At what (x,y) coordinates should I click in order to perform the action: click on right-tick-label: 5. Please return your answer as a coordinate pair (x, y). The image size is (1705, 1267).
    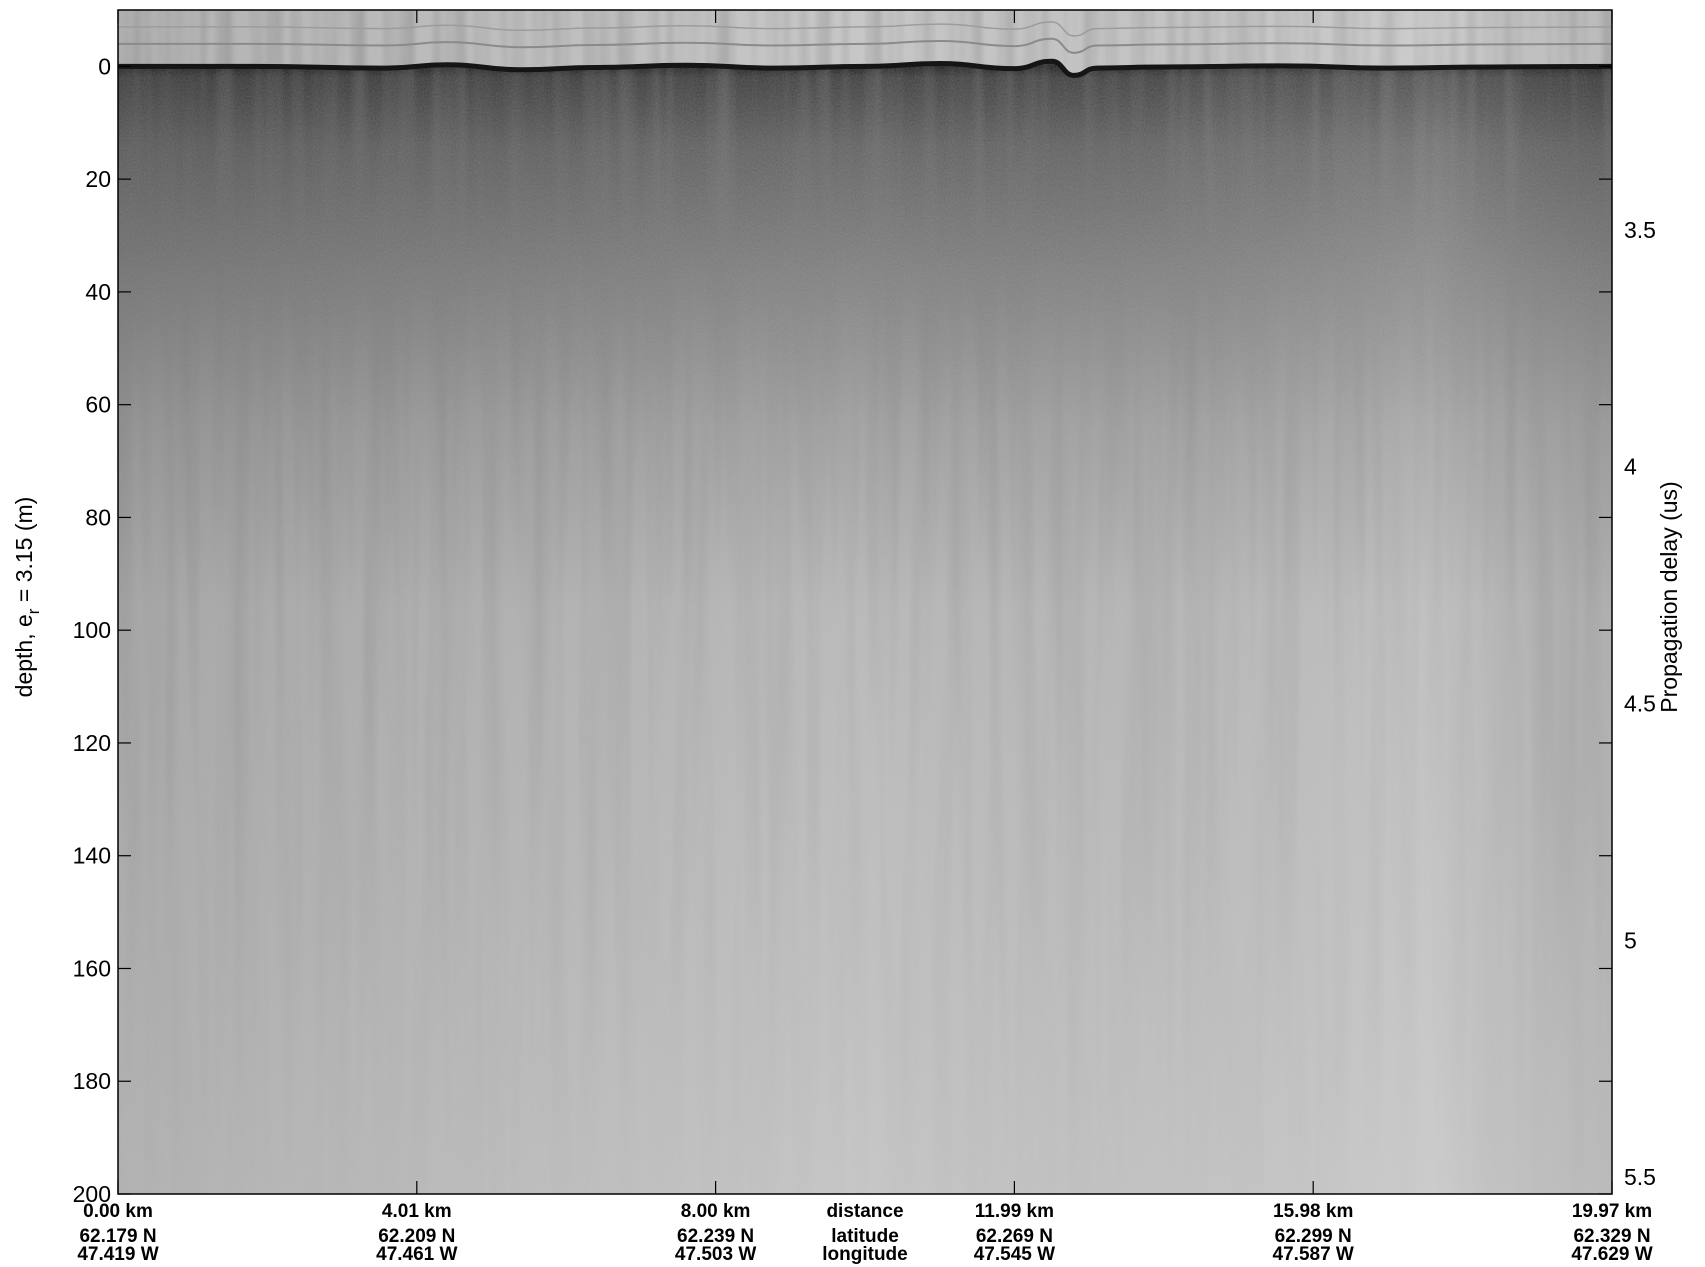
    Looking at the image, I should click on (1630, 940).